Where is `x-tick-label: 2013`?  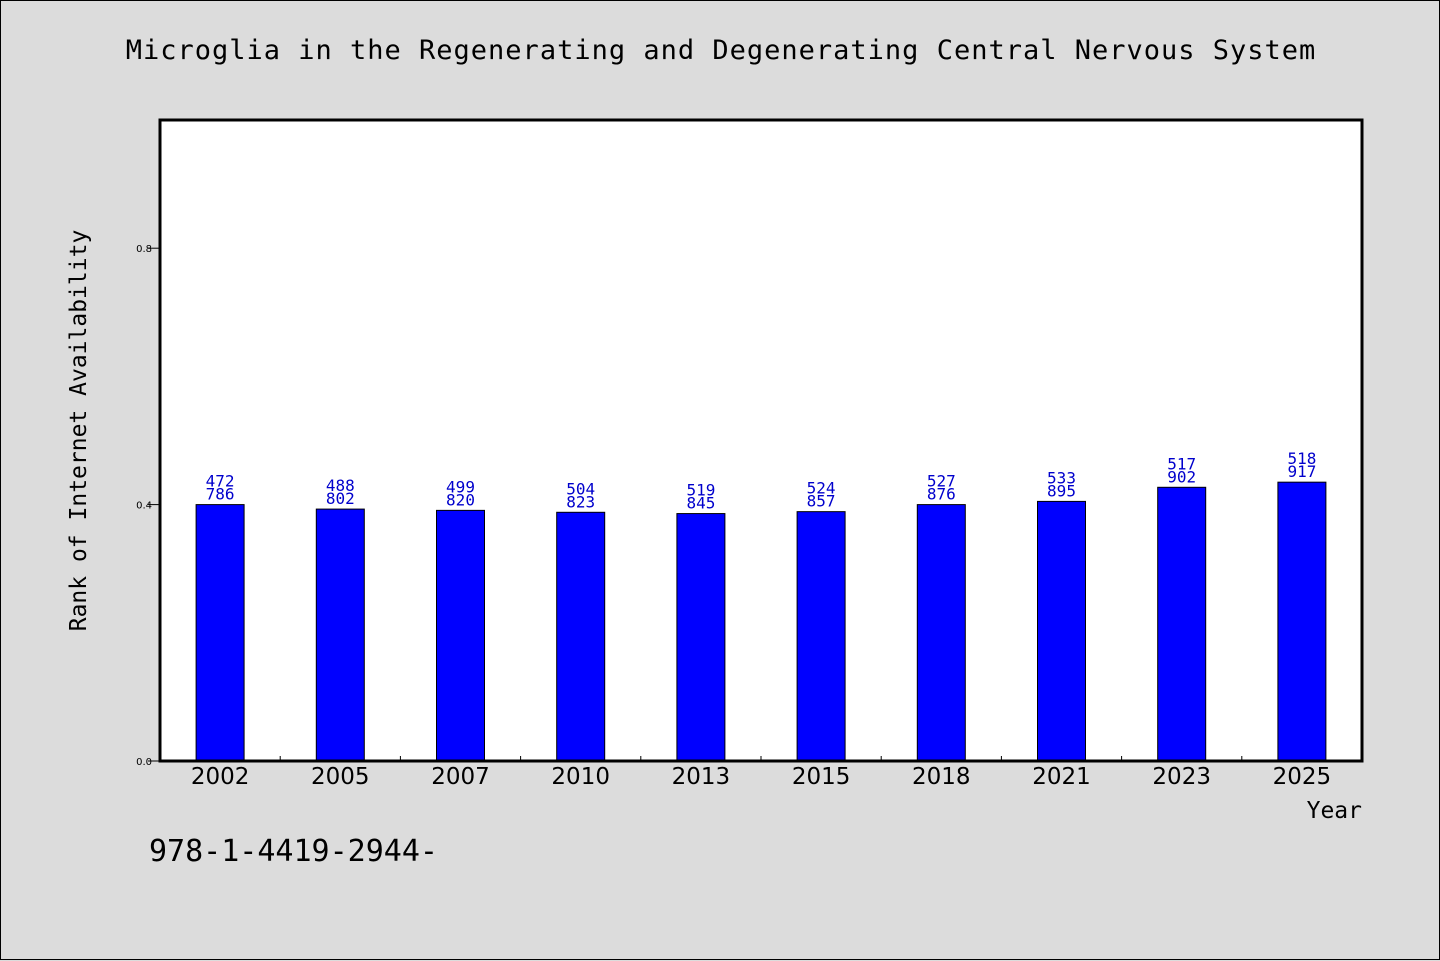
x-tick-label: 2013 is located at coordinates (701, 777).